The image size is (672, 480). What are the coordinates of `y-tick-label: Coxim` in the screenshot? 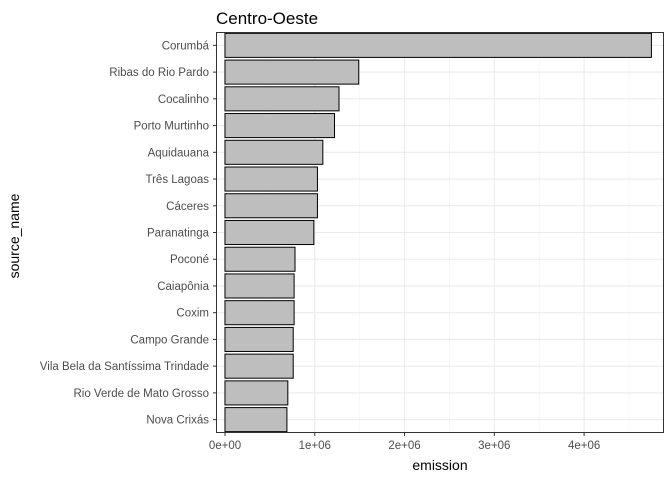 It's located at (192, 314).